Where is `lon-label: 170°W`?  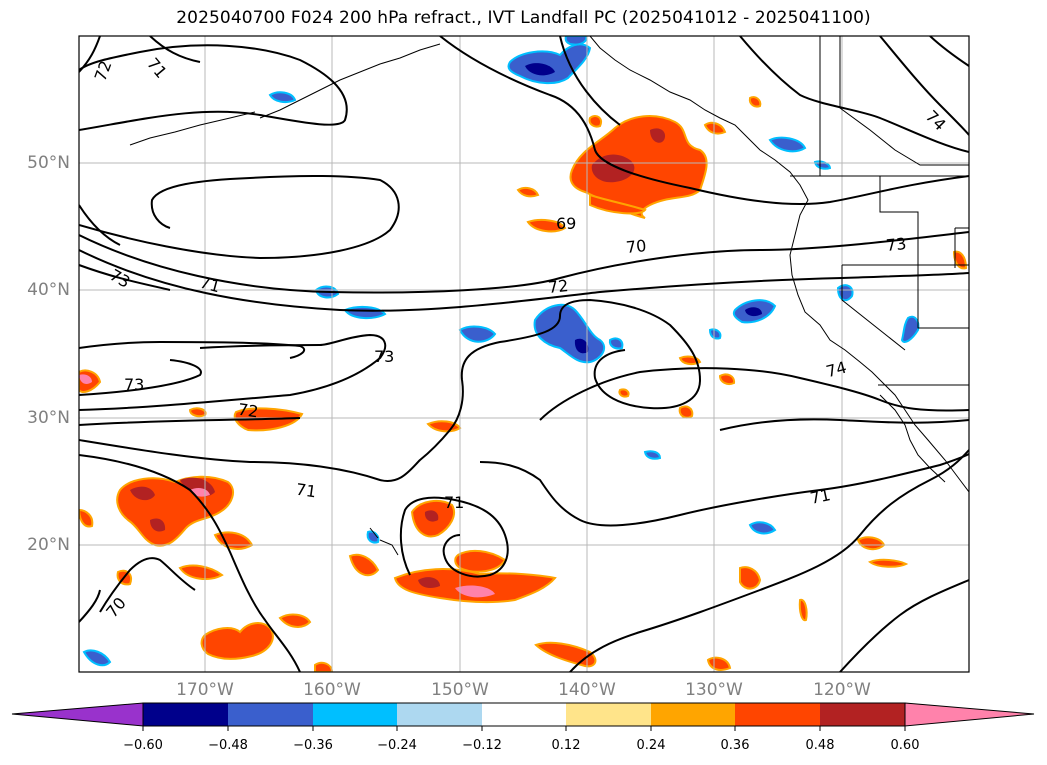
lon-label: 170°W is located at coordinates (205, 690).